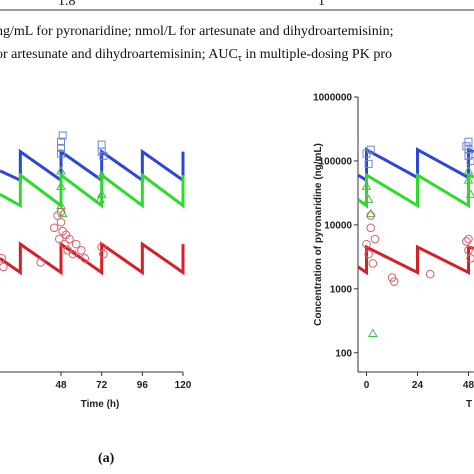 Image resolution: width=474 pixels, height=474 pixels. What do you see at coordinates (321, 4) in the screenshot?
I see `table-cell: 1` at bounding box center [321, 4].